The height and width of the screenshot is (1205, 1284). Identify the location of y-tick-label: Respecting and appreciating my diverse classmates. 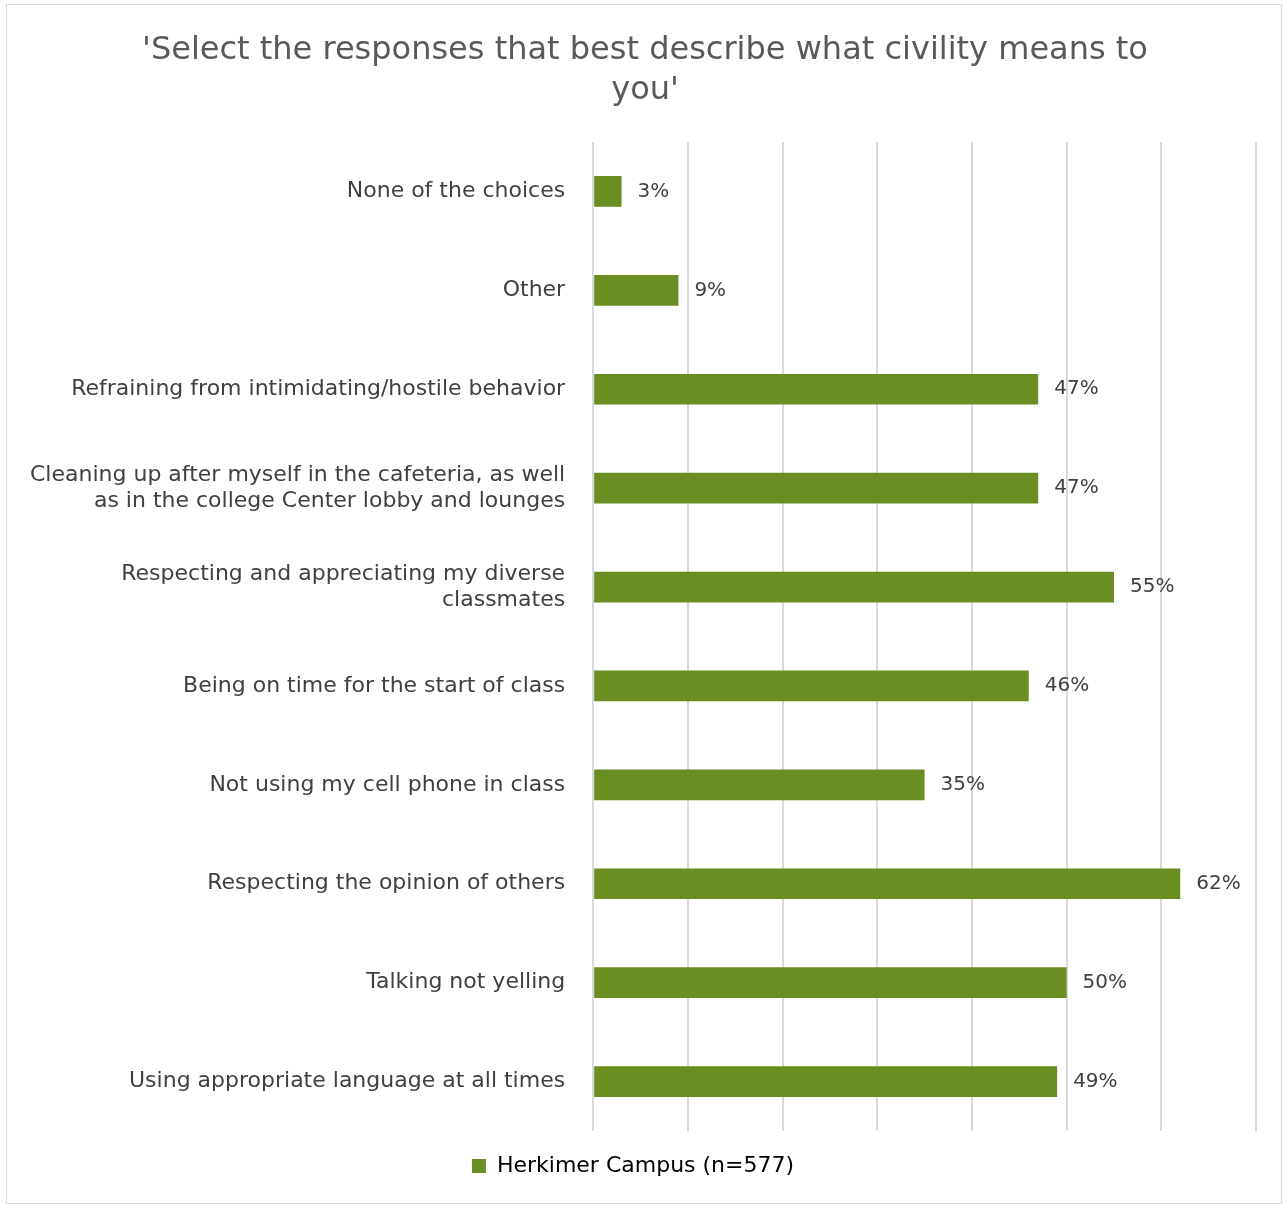
(343, 585).